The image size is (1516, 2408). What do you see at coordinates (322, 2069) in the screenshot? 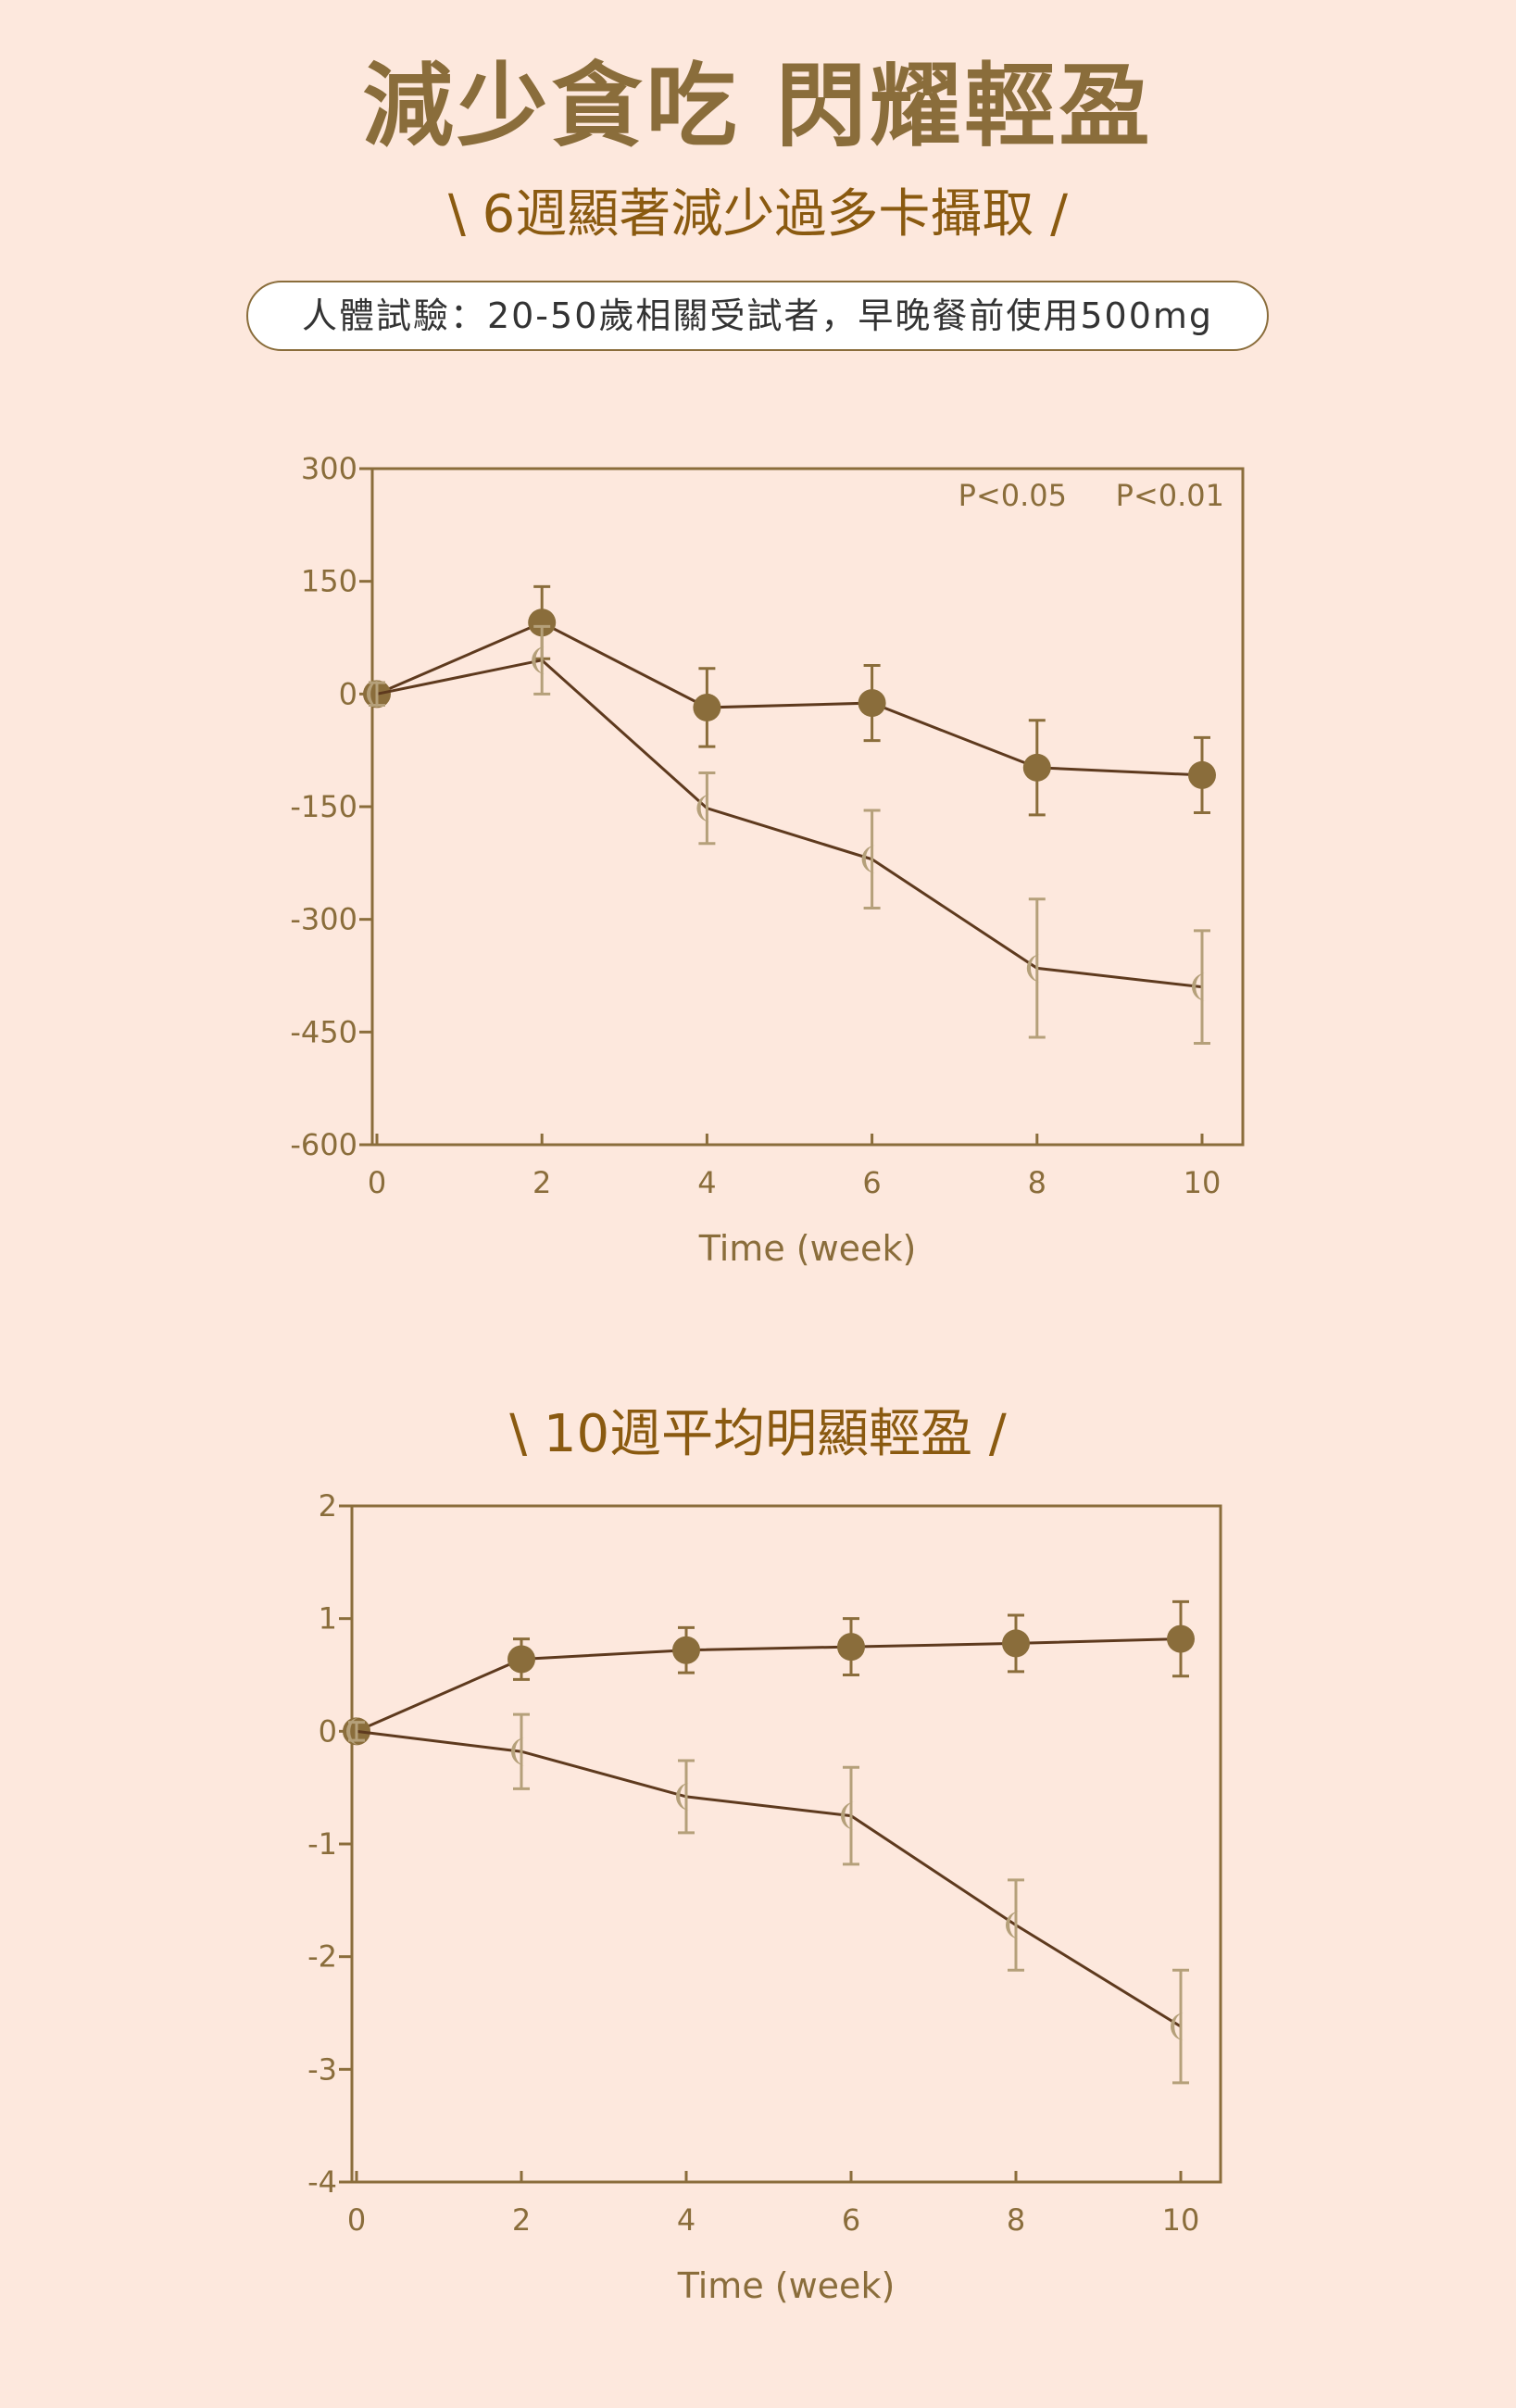
I see `y-tick-label: -3` at bounding box center [322, 2069].